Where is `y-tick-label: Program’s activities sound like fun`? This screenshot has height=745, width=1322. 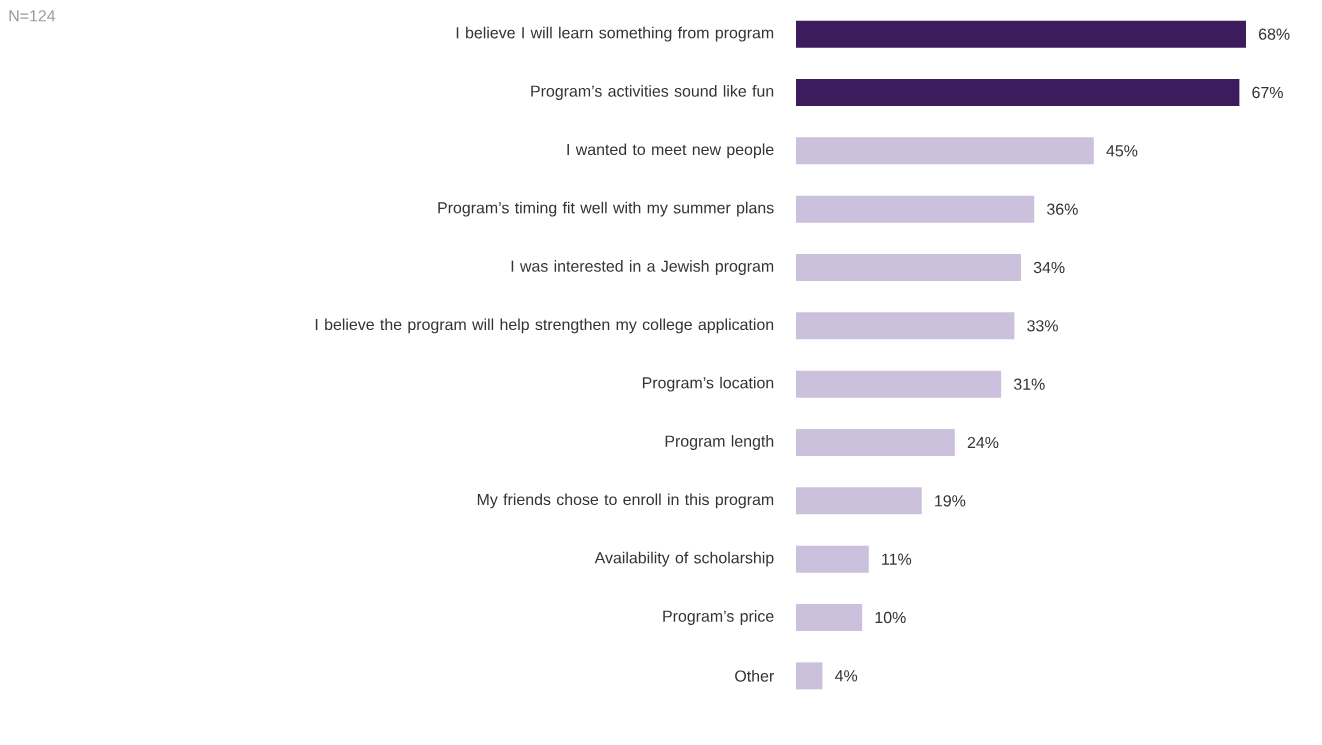
y-tick-label: Program’s activities sound like fun is located at coordinates (652, 92).